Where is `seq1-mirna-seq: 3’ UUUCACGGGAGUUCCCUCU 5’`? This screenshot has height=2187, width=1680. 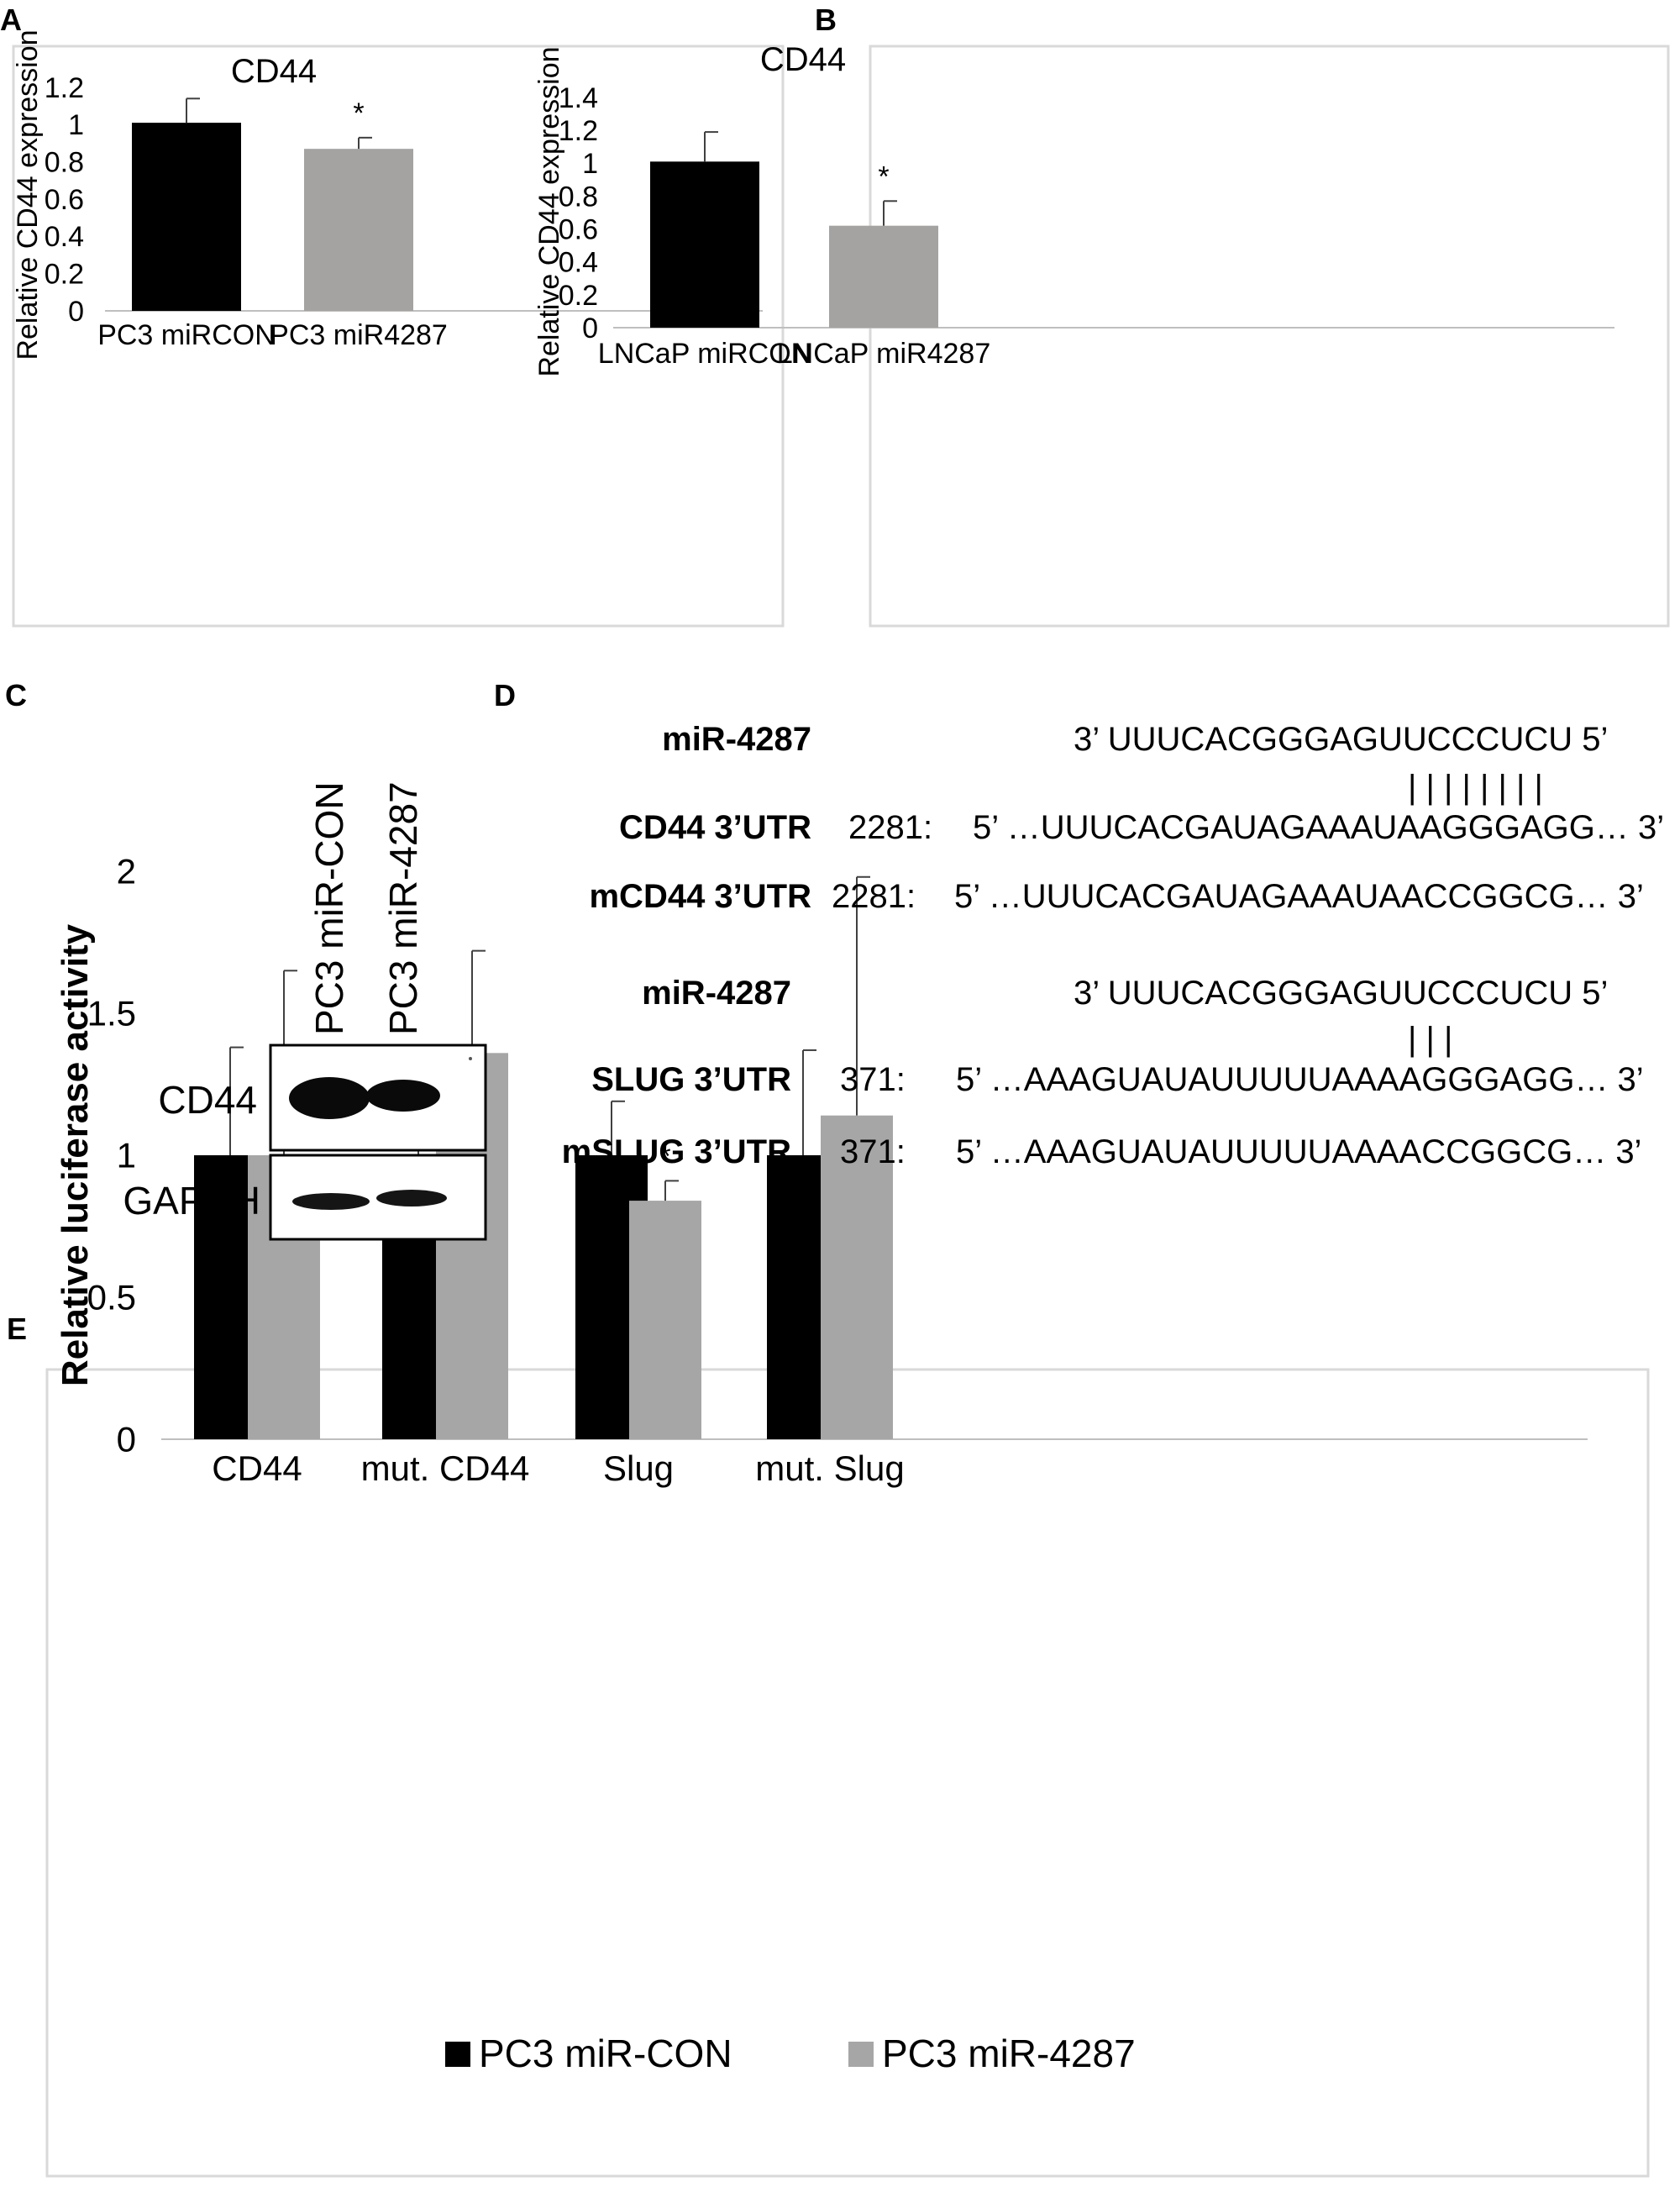
seq1-mirna-seq: 3’ UUUCACGGGAGUUCCCUCU 5’ is located at coordinates (1341, 740).